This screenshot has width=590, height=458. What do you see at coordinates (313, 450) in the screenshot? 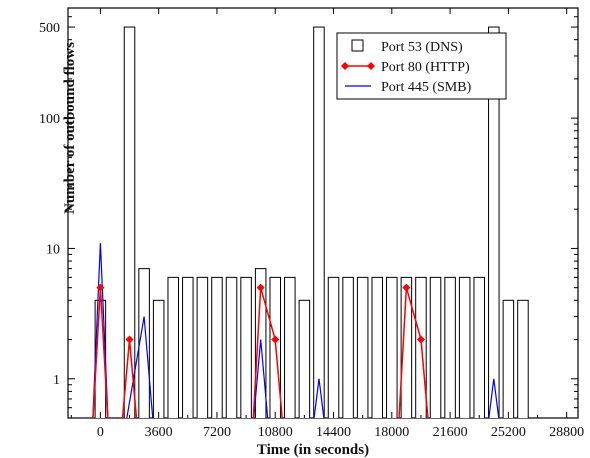
I see `x-axis-label: Time (in seconds)` at bounding box center [313, 450].